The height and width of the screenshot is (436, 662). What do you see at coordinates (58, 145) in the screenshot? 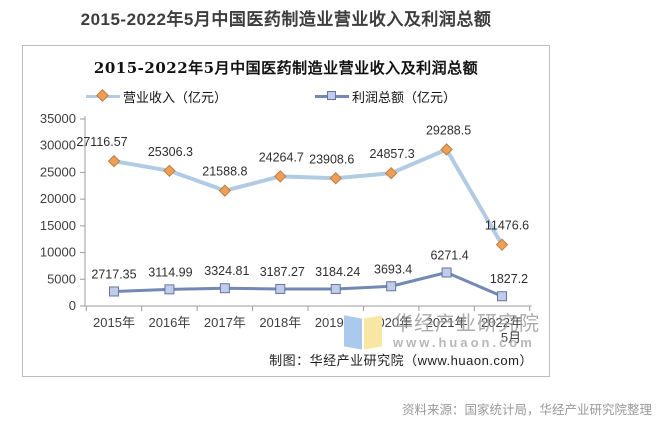
I see `svg-text: 30000` at bounding box center [58, 145].